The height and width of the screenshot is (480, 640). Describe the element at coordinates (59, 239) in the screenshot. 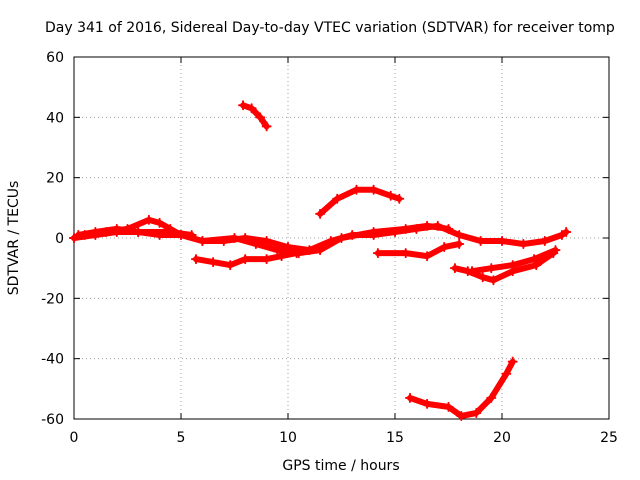

I see `y-tick-label: 0` at that location.